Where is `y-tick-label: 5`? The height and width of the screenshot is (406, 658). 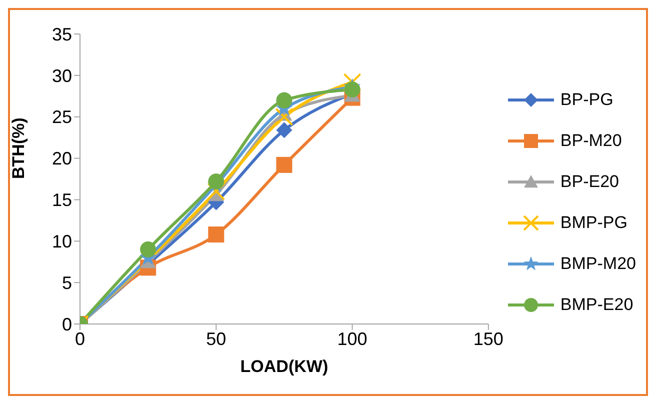 y-tick-label: 5 is located at coordinates (67, 282).